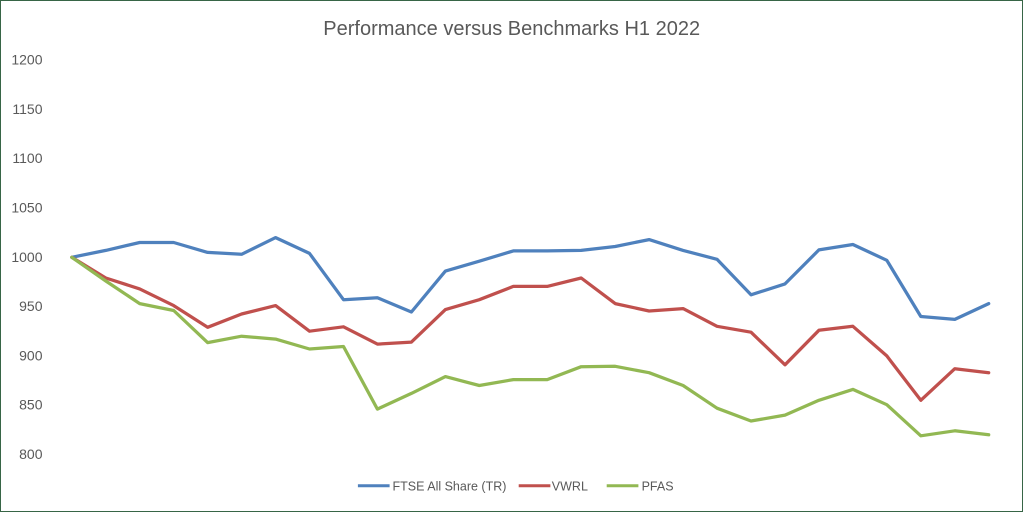 This screenshot has height=515, width=1023. Describe the element at coordinates (26, 208) in the screenshot. I see `svg-text: 1050` at that location.